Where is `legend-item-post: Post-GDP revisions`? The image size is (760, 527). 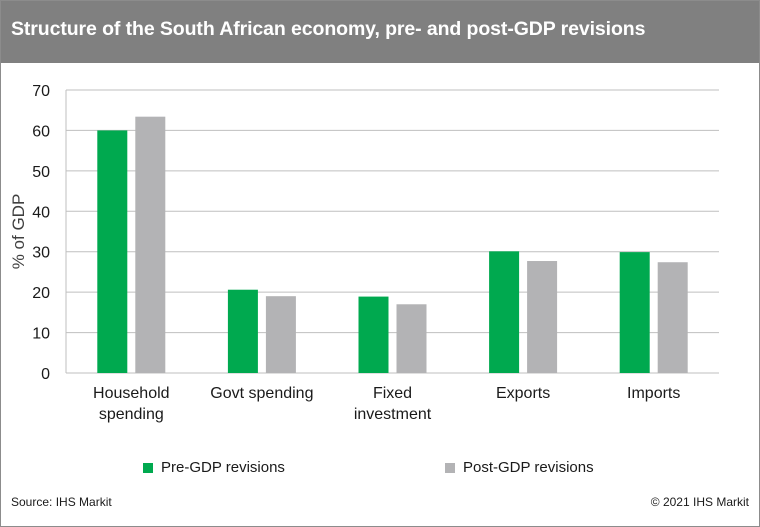 legend-item-post: Post-GDP revisions is located at coordinates (519, 467).